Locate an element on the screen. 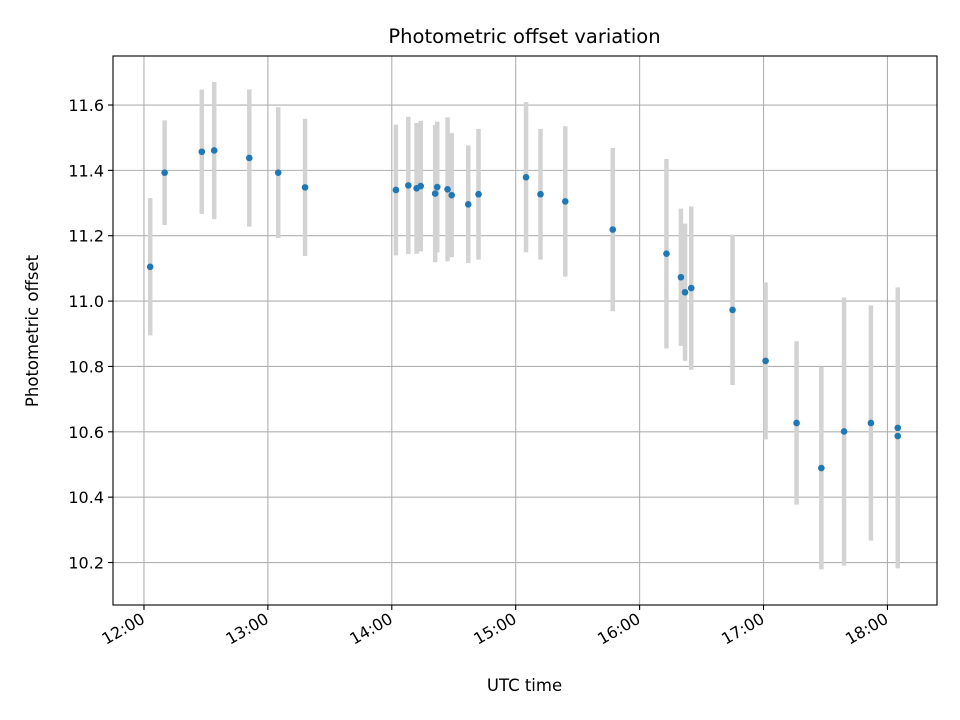 The image size is (960, 720). x-tick-label: 16:00 is located at coordinates (618, 629).